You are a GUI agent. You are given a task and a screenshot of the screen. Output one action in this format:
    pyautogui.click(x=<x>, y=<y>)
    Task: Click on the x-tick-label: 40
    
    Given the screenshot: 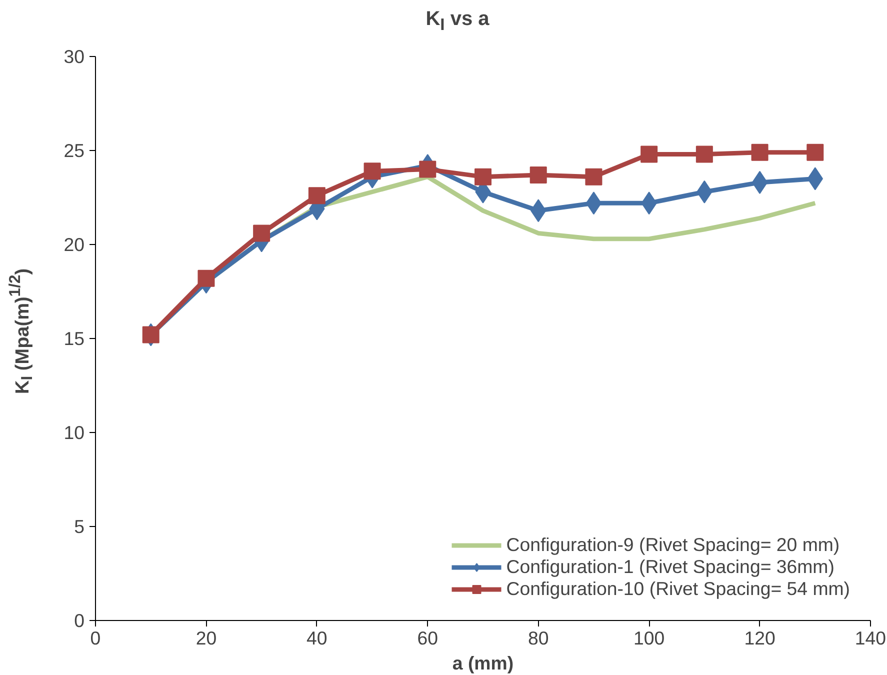 What is the action you would take?
    pyautogui.click(x=317, y=638)
    